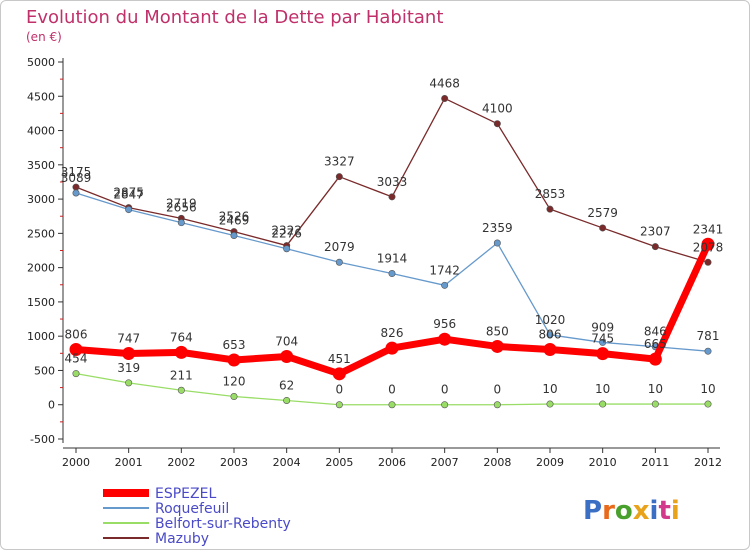 The image size is (750, 550). I want to click on chart-subtitle: (en €), so click(44, 37).